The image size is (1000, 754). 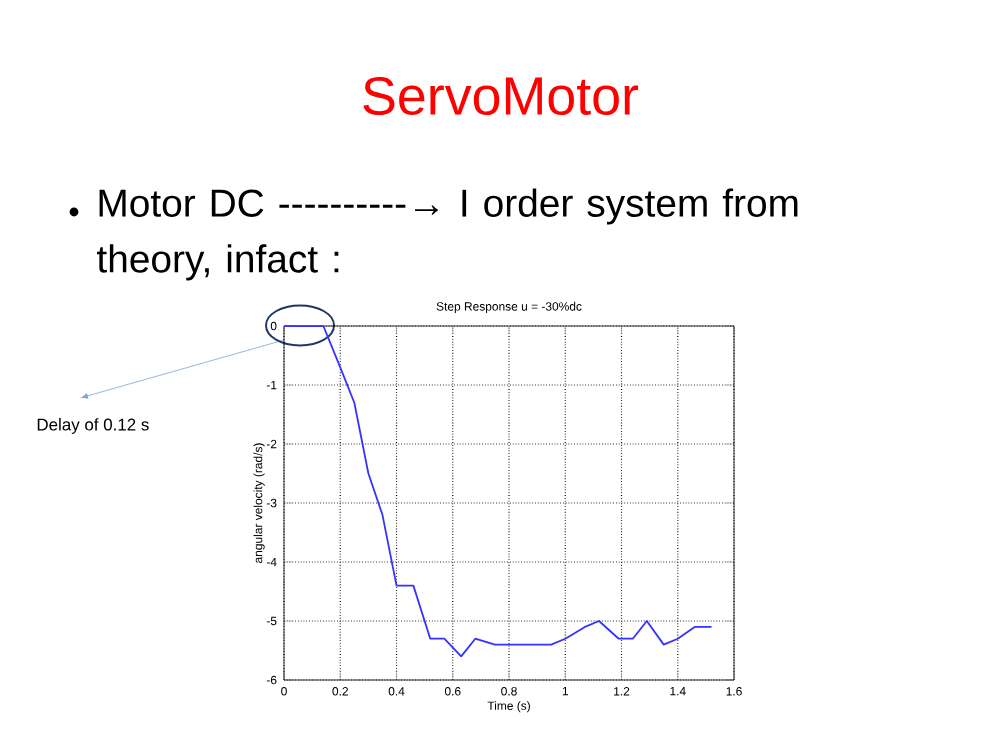 What do you see at coordinates (93, 426) in the screenshot?
I see `text: Delay of 0.12 s` at bounding box center [93, 426].